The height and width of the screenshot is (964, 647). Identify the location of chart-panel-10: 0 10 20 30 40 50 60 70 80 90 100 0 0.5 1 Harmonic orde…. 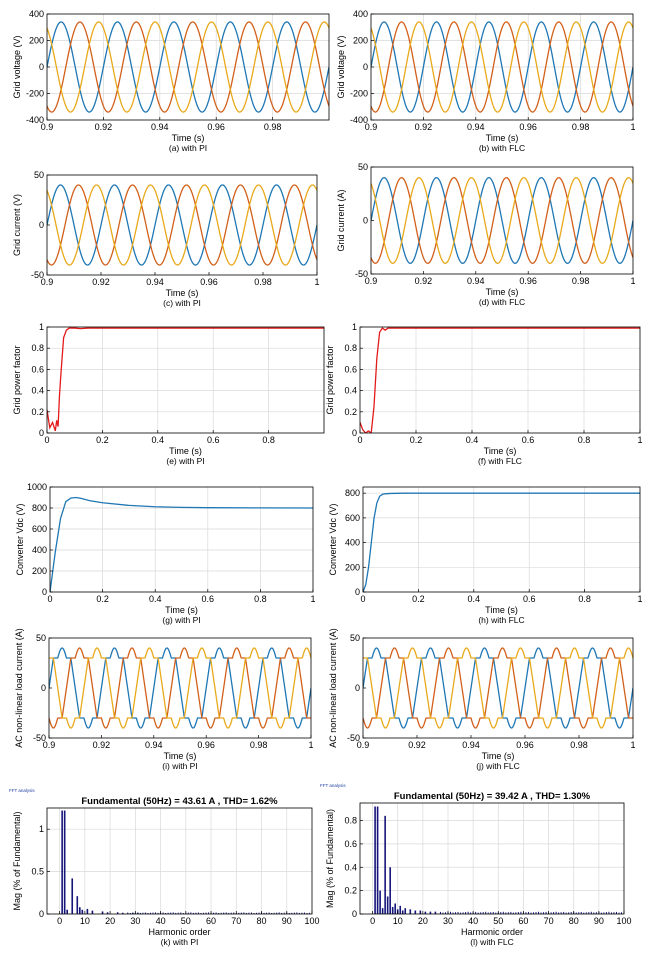
(164, 867).